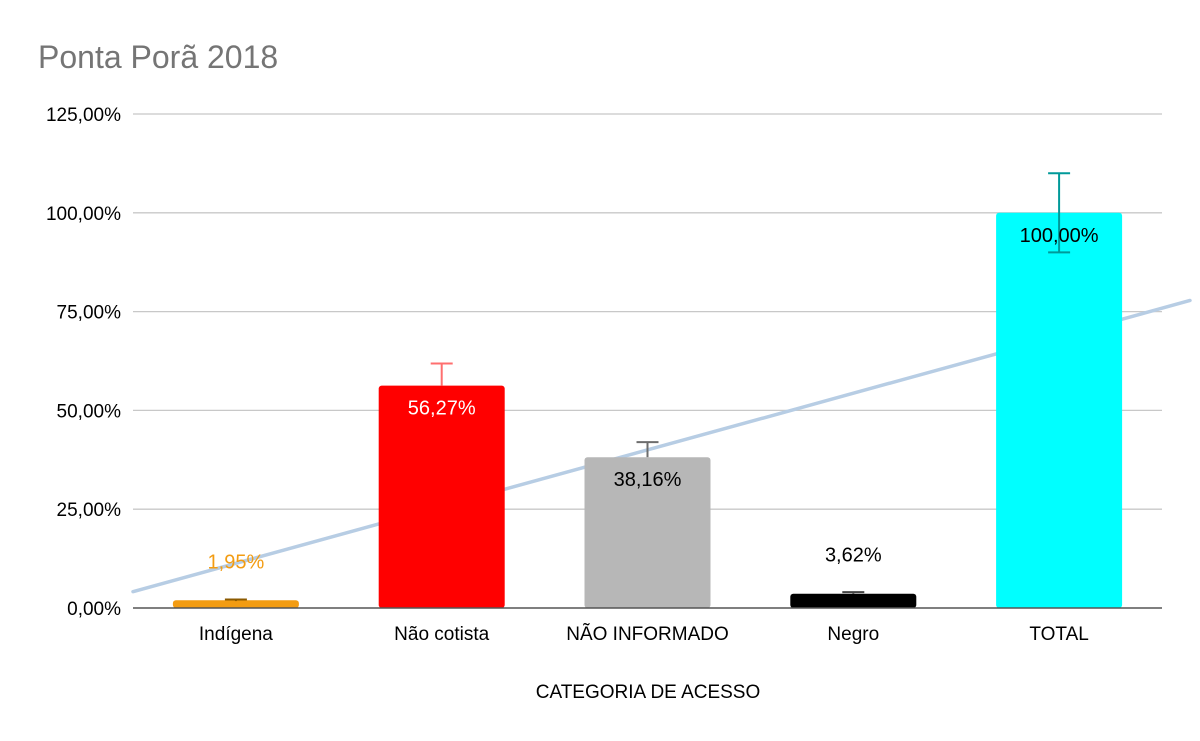 This screenshot has height=741, width=1200. What do you see at coordinates (89, 313) in the screenshot?
I see `y-tick-label: 75,00%` at bounding box center [89, 313].